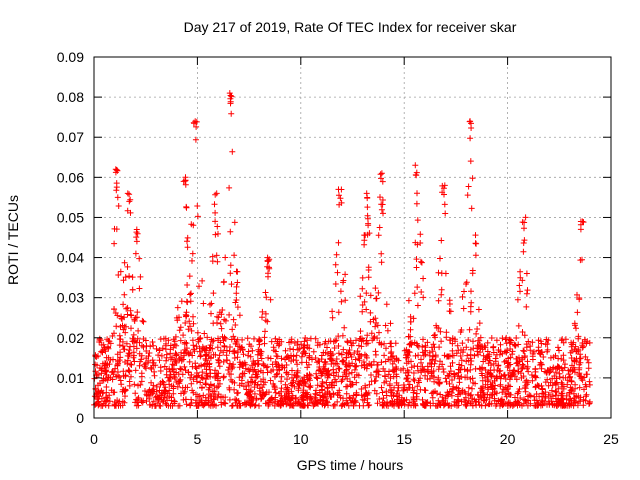 The image size is (640, 480). What do you see at coordinates (70, 338) in the screenshot?
I see `y-tick-label: 0.02` at bounding box center [70, 338].